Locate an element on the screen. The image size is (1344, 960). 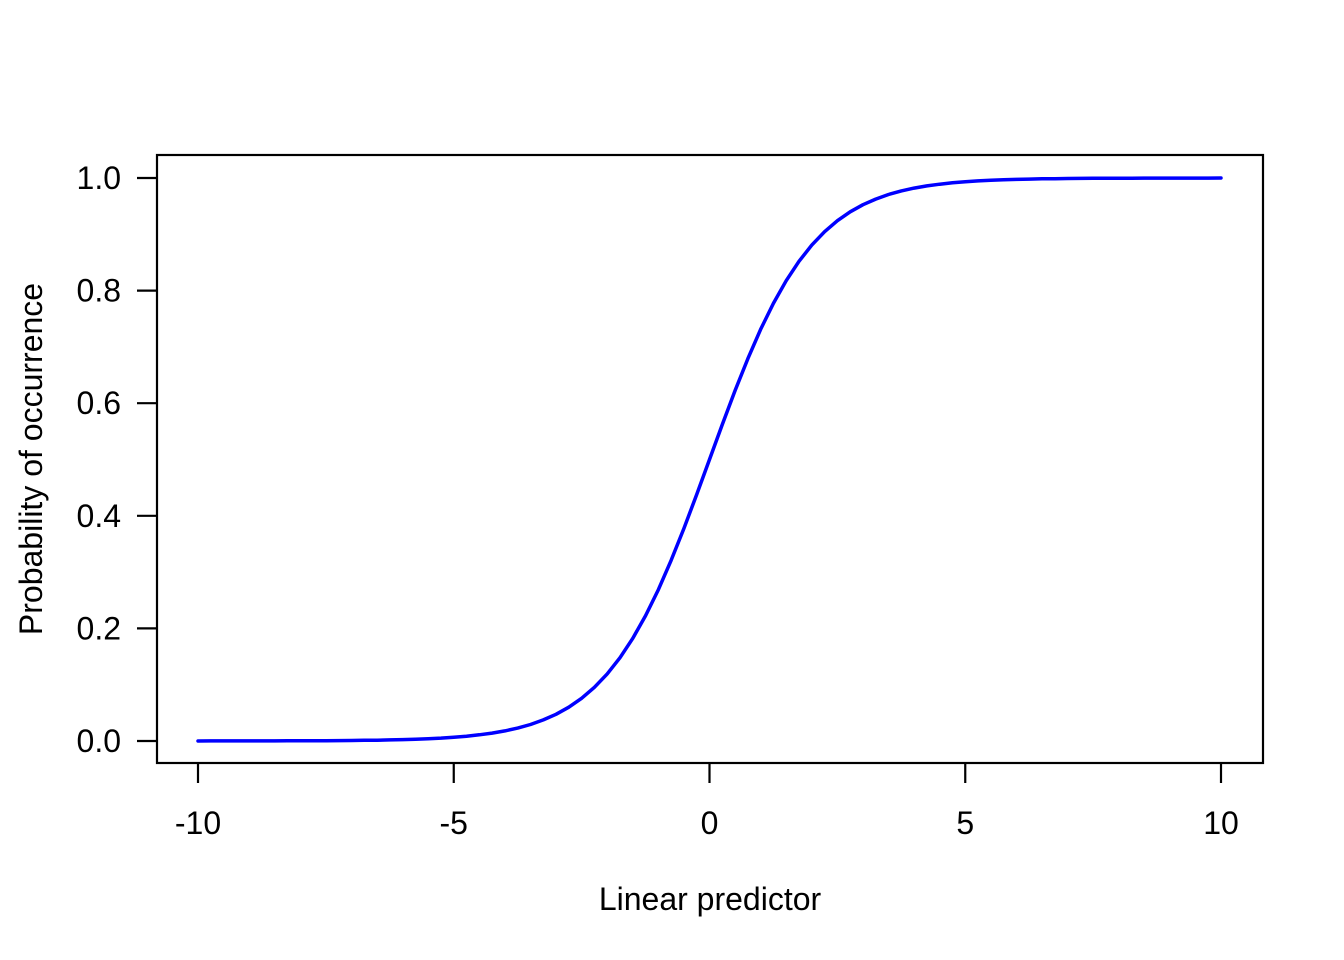
y-axis: 0.0 0.2 0.4 0.6 0.8 1.0 is located at coordinates (117, 459).